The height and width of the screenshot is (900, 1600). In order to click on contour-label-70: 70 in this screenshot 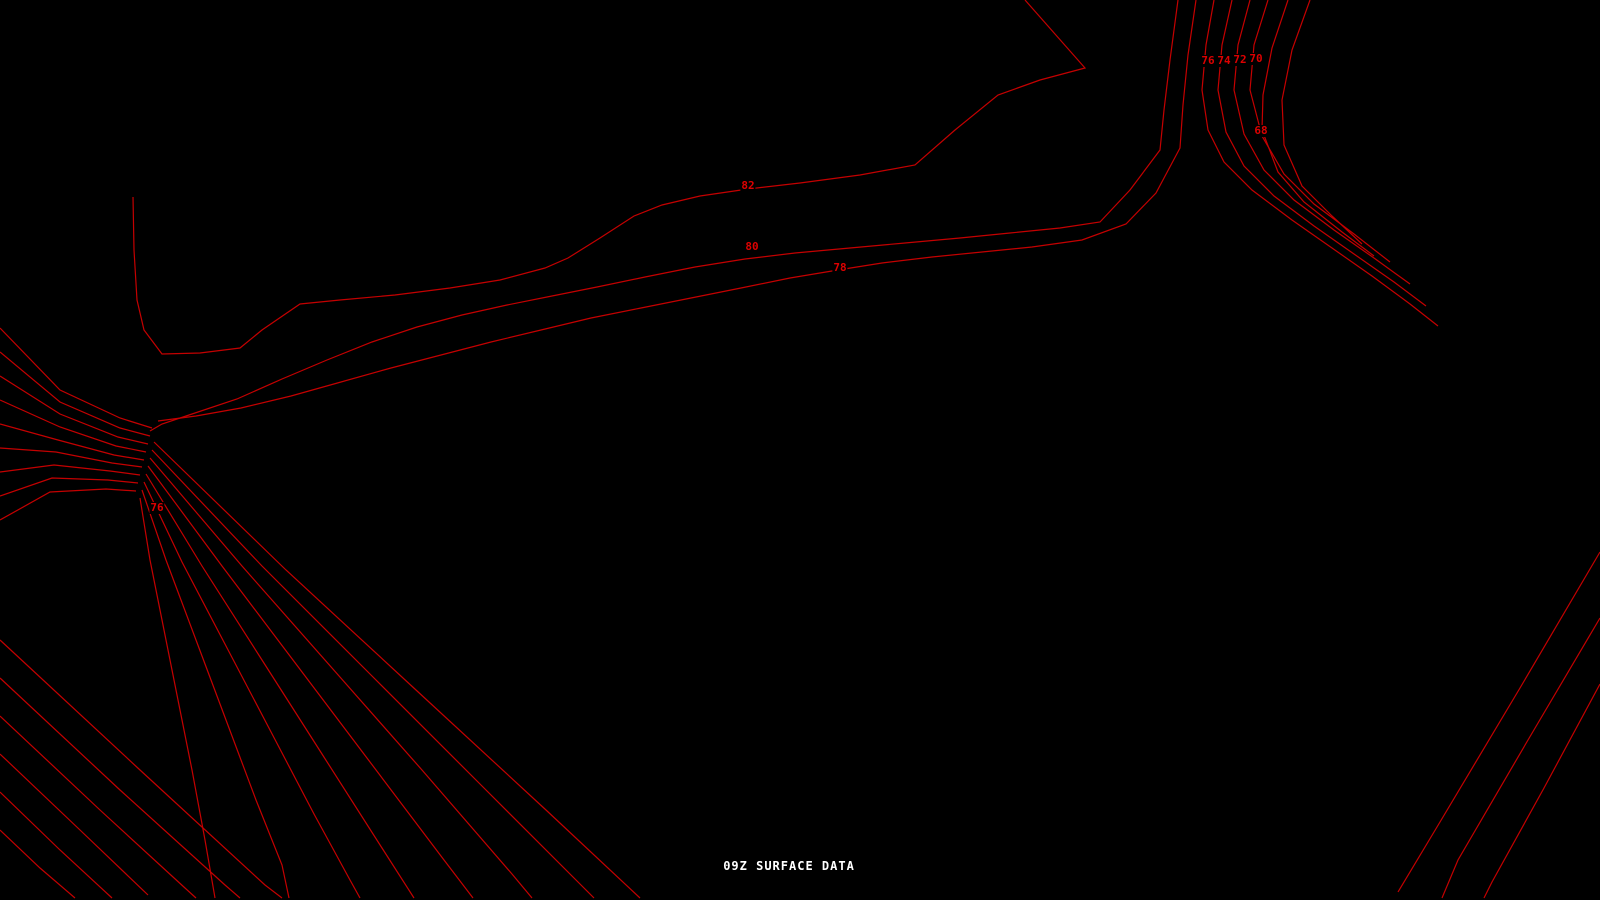, I will do `click(1256, 58)`.